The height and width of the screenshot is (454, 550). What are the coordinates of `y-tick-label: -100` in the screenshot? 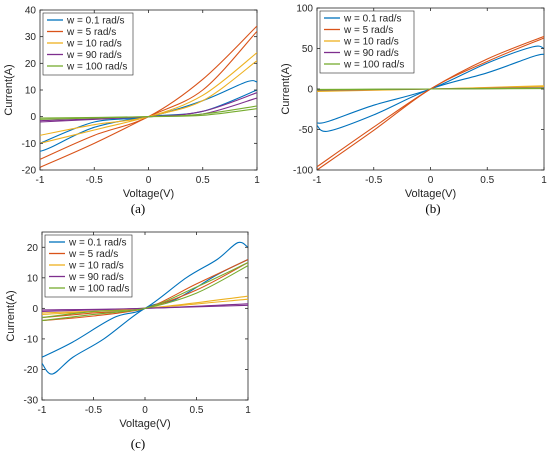 It's located at (303, 171).